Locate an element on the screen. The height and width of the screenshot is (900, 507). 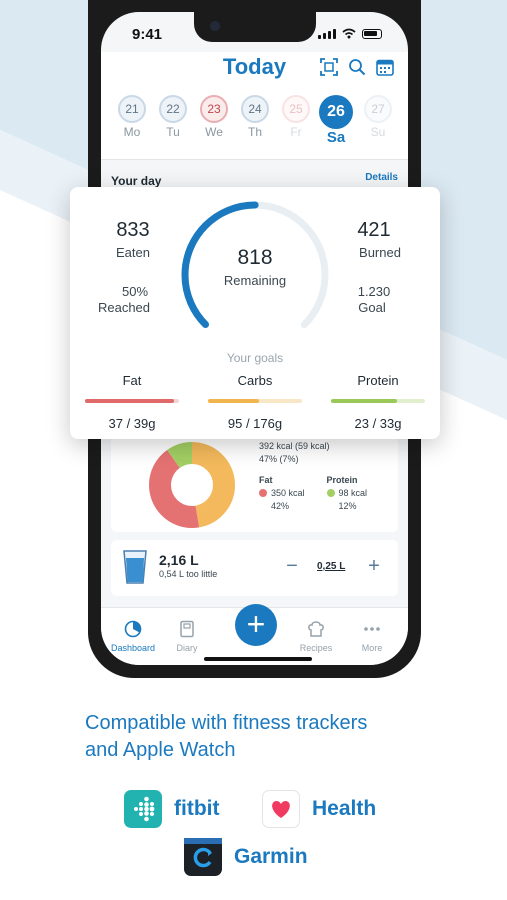
brand-health: Health is located at coordinates (319, 809).